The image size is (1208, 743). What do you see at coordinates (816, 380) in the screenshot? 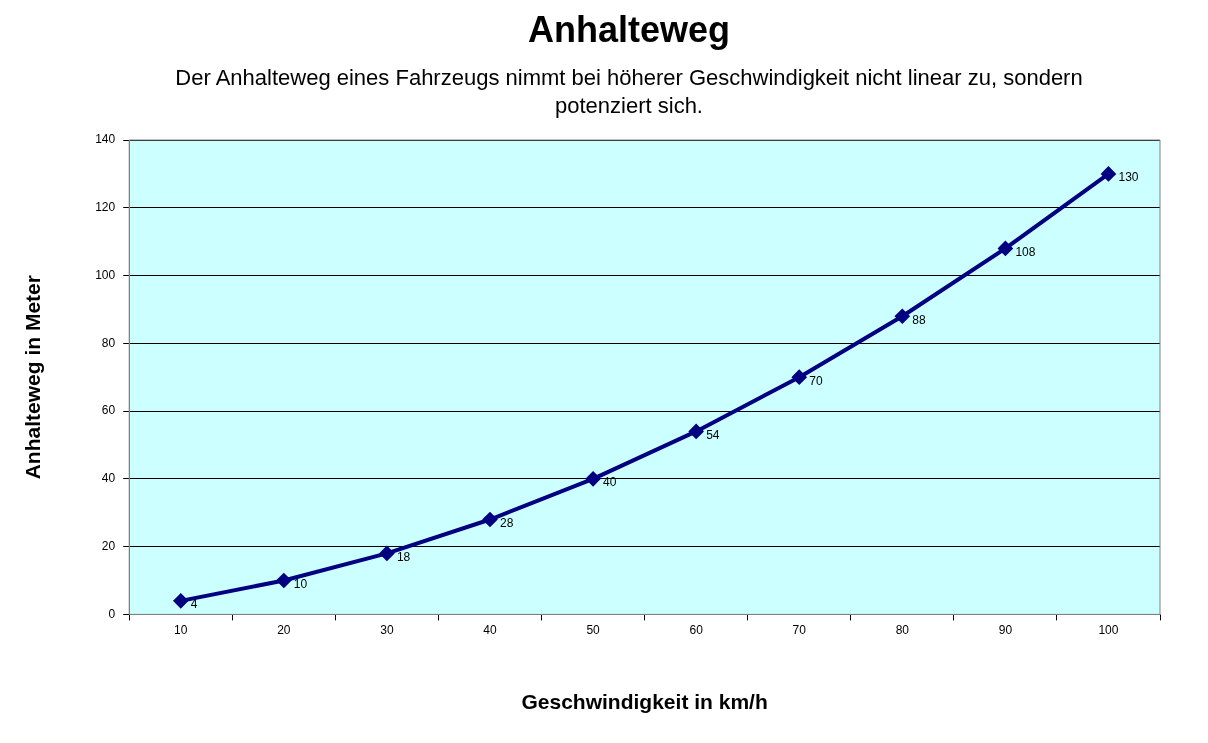
I see `data-label: 70` at bounding box center [816, 380].